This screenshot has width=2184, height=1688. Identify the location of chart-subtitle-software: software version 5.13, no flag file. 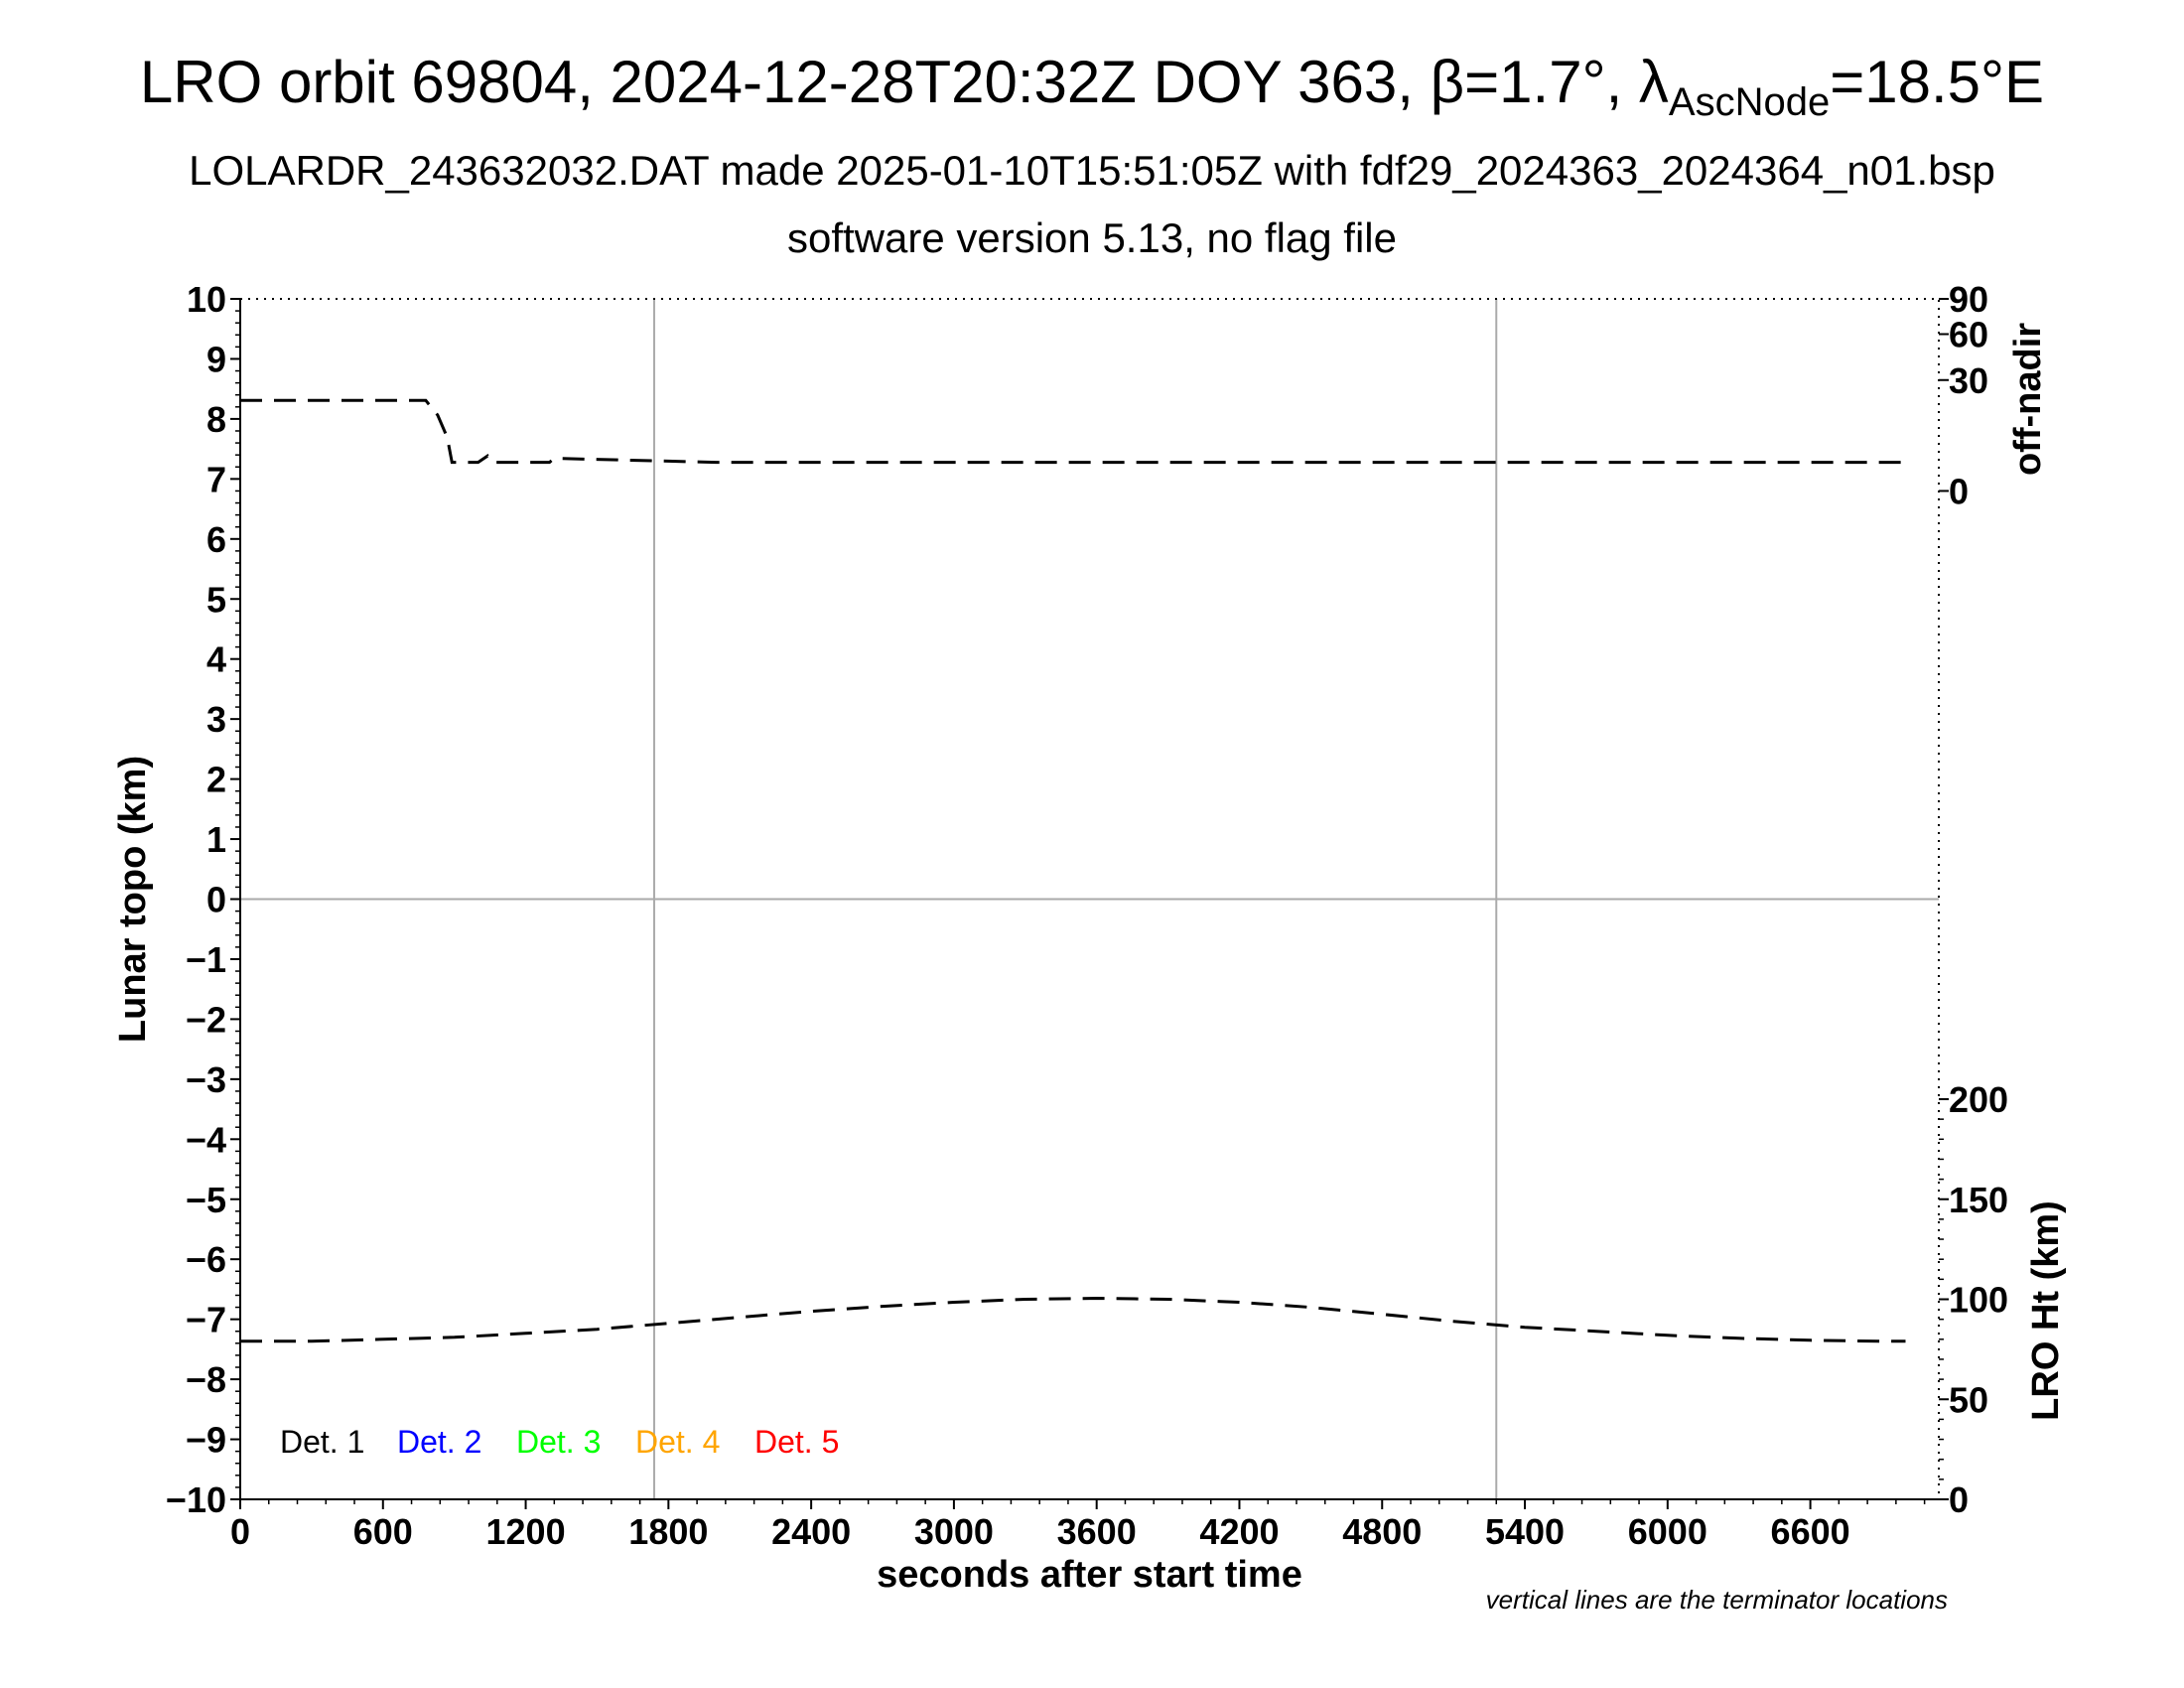
(1091, 237).